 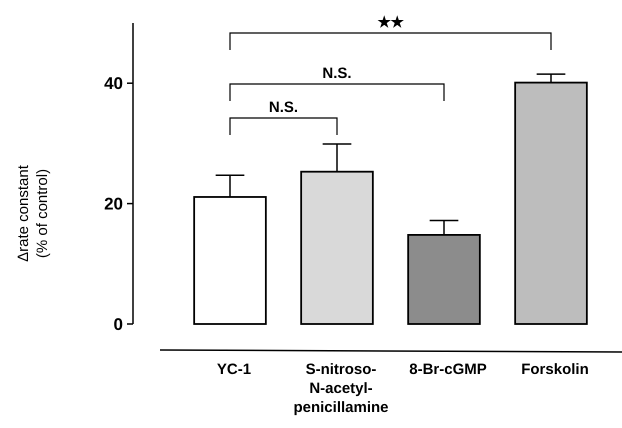 I want to click on x-tick-label: YC-1, so click(x=234, y=369).